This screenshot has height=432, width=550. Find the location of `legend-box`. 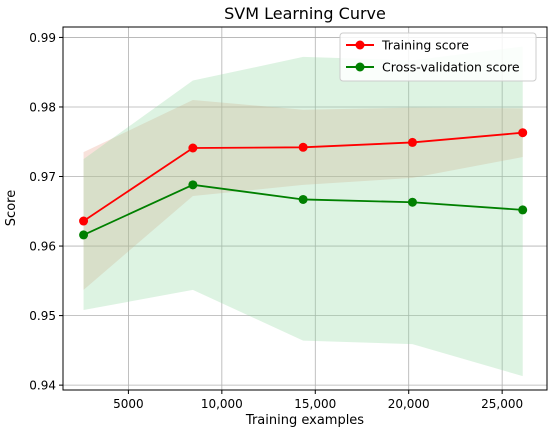

legend-box is located at coordinates (438, 57).